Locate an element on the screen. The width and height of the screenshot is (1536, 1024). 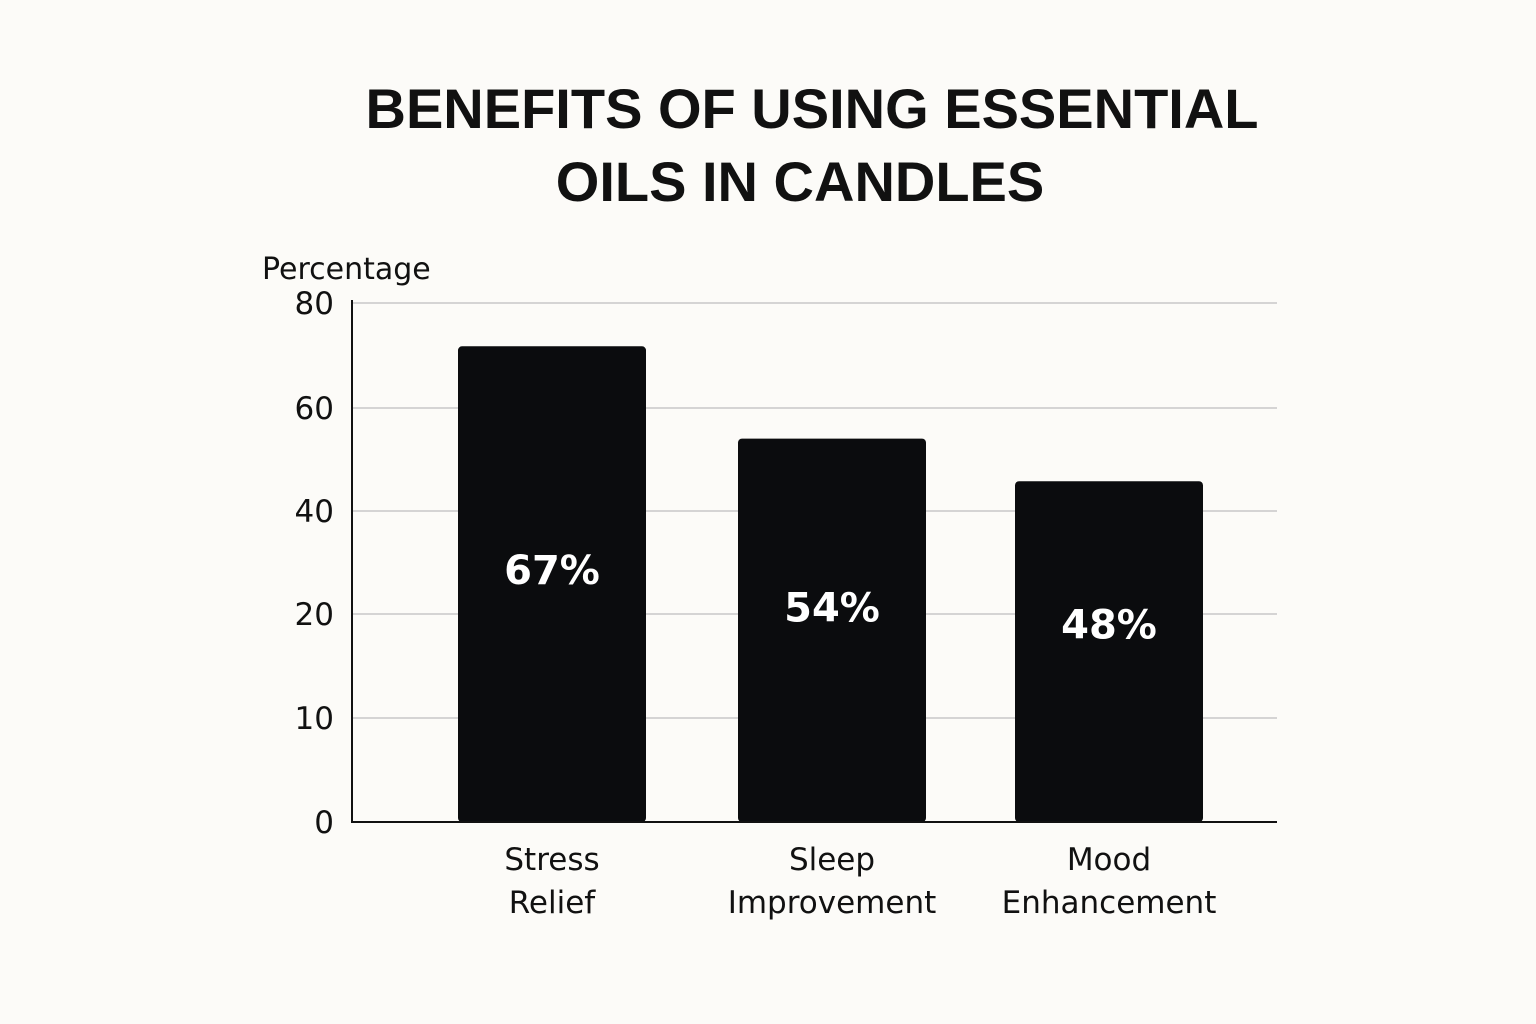
y-tick-label: 10 is located at coordinates (314, 719).